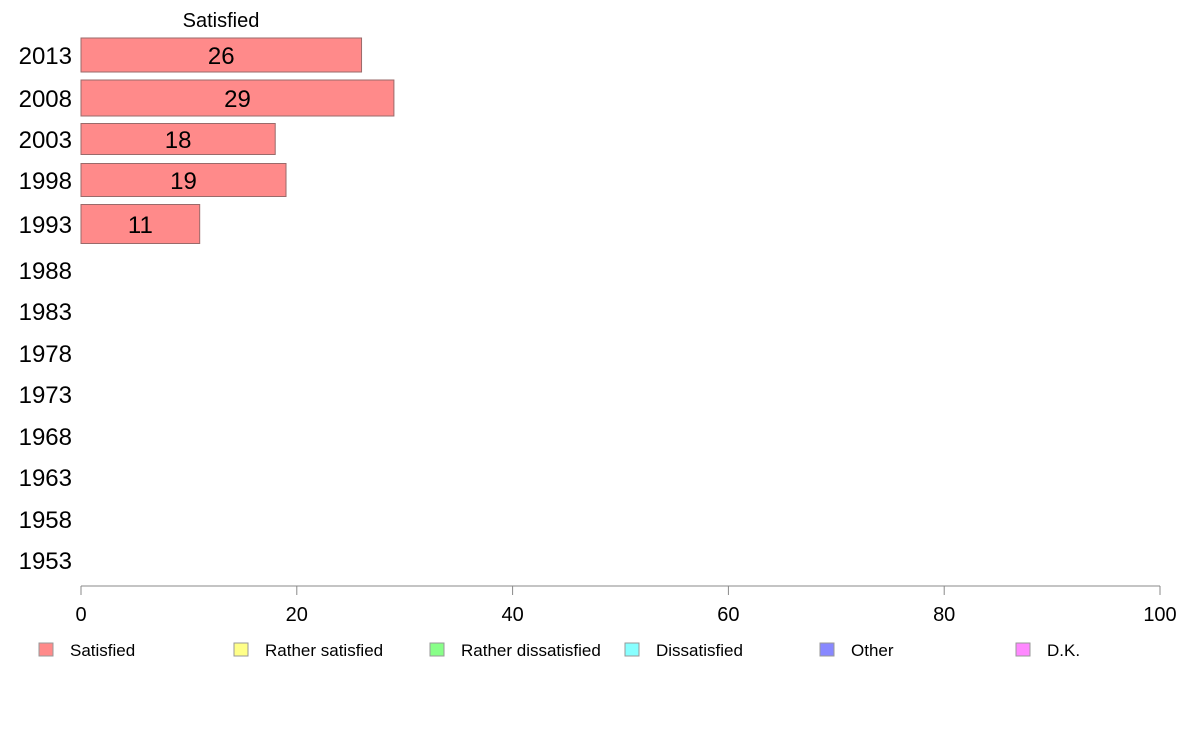 The height and width of the screenshot is (736, 1188). What do you see at coordinates (45, 225) in the screenshot?
I see `category-label: 1993` at bounding box center [45, 225].